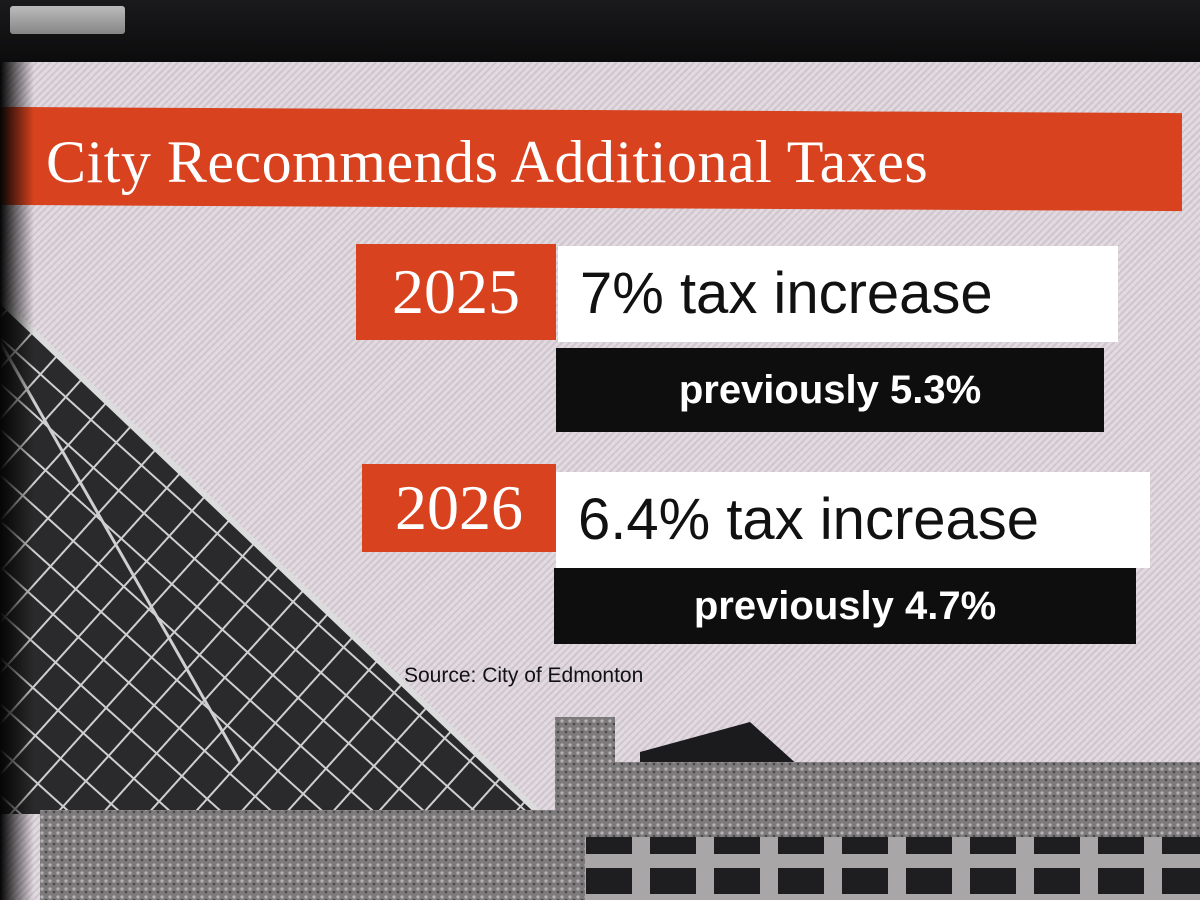  What do you see at coordinates (67, 20) in the screenshot?
I see `ceiling-light-reflection` at bounding box center [67, 20].